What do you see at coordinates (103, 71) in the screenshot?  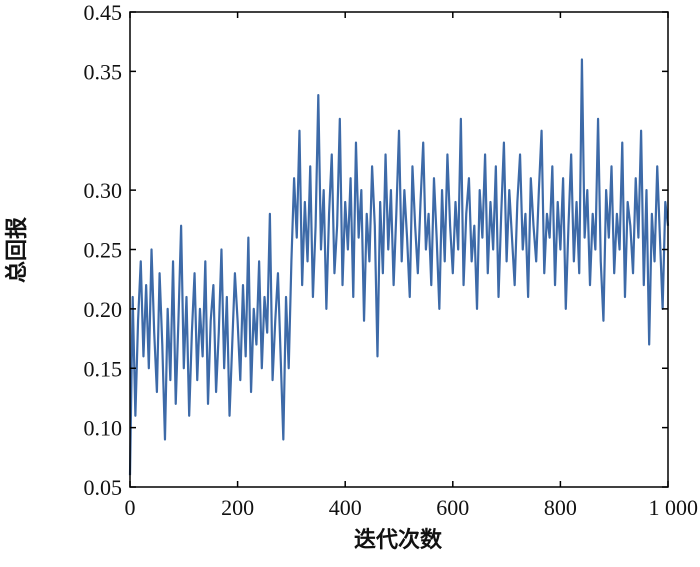 I see `y-tick-label: 0.35` at bounding box center [103, 71].